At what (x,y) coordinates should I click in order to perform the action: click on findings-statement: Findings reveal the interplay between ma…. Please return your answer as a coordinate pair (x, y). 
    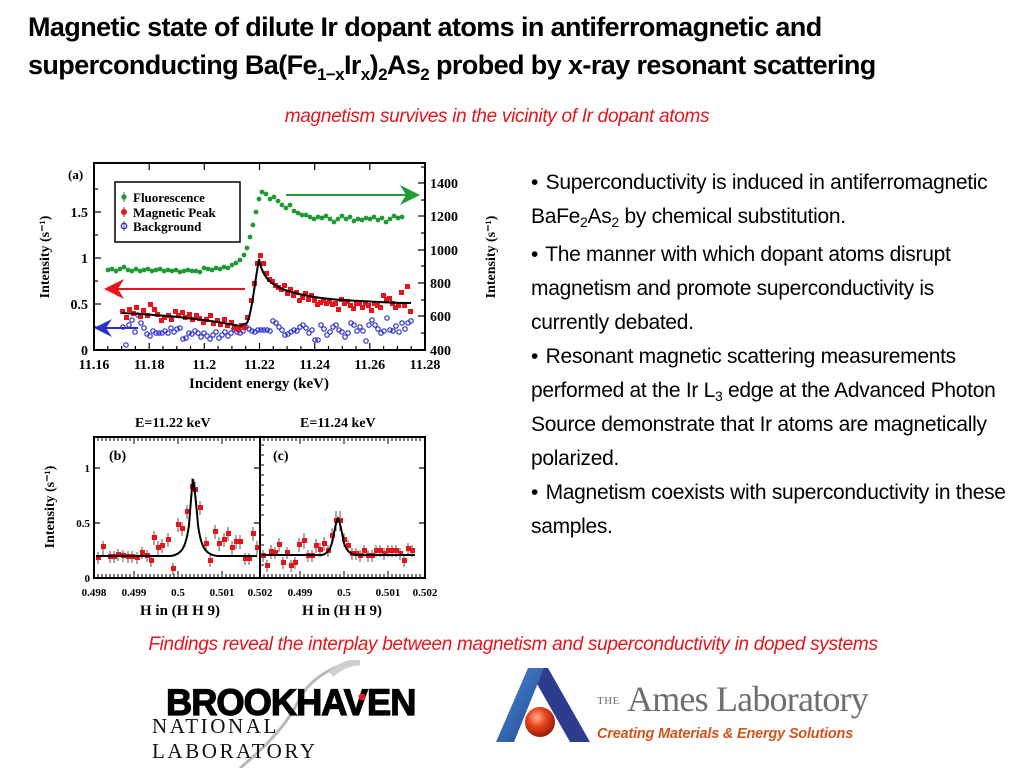
    Looking at the image, I should click on (513, 644).